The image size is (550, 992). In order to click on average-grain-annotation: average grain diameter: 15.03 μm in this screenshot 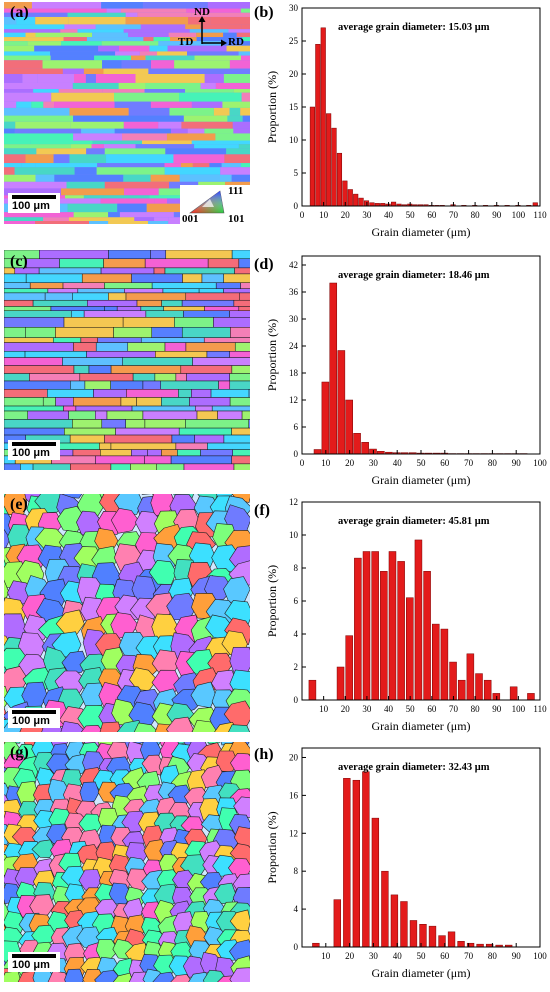, I will do `click(414, 27)`.